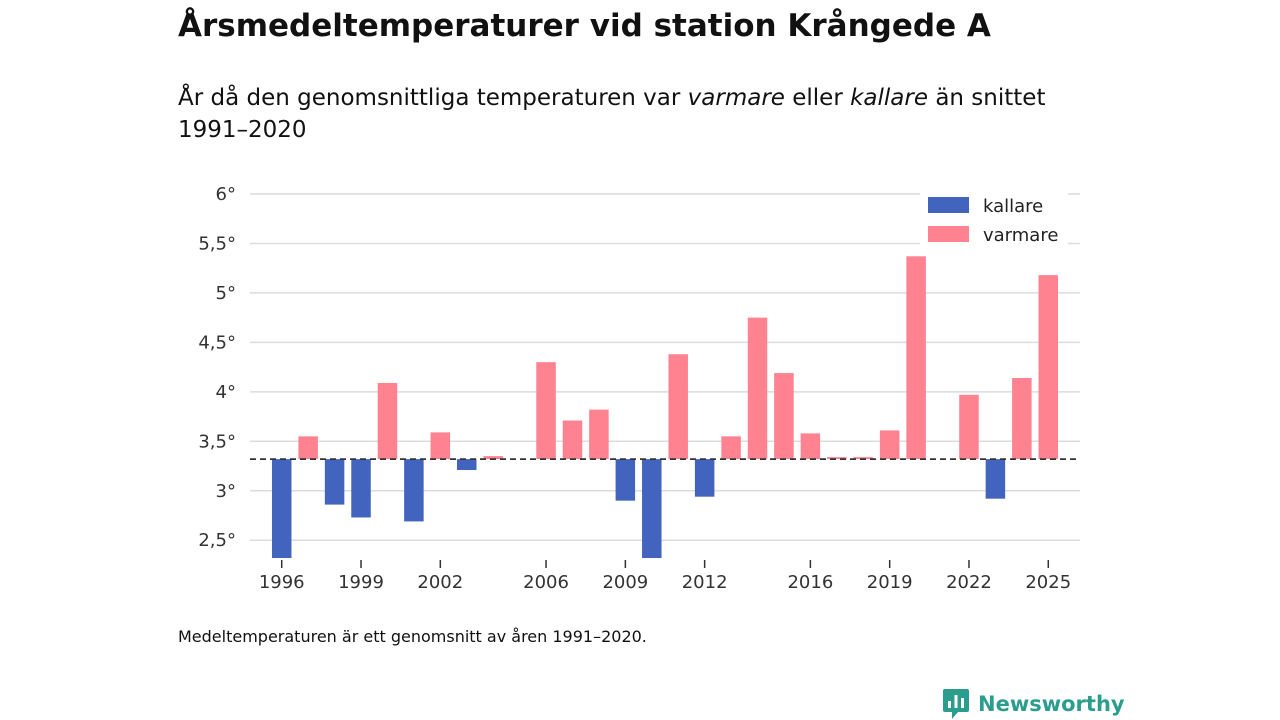 Image resolution: width=1280 pixels, height=720 pixels. Describe the element at coordinates (810, 446) in the screenshot. I see `bar-2016` at that location.